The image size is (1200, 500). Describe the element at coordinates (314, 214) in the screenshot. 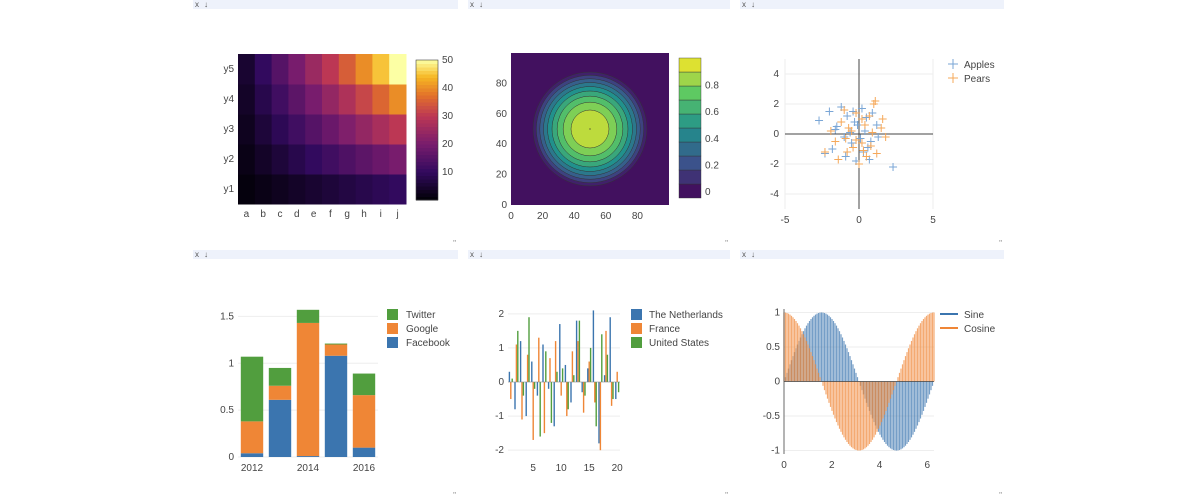

I see `x-tick-label: e` at that location.